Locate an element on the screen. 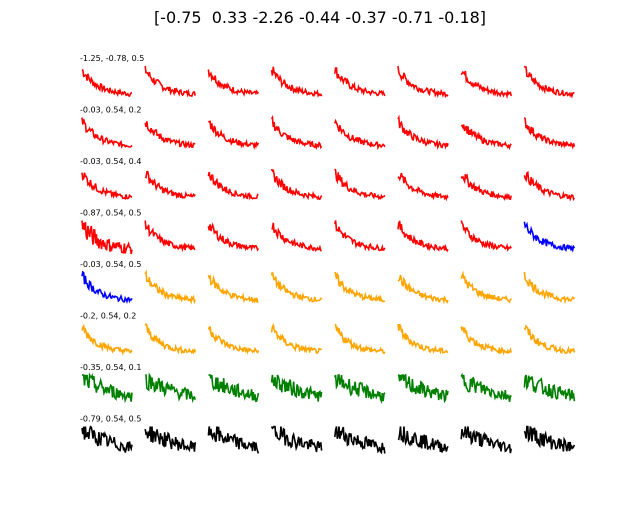 The width and height of the screenshot is (640, 516). cell-label: -0.87, 0.54, 0.5 is located at coordinates (110, 213).